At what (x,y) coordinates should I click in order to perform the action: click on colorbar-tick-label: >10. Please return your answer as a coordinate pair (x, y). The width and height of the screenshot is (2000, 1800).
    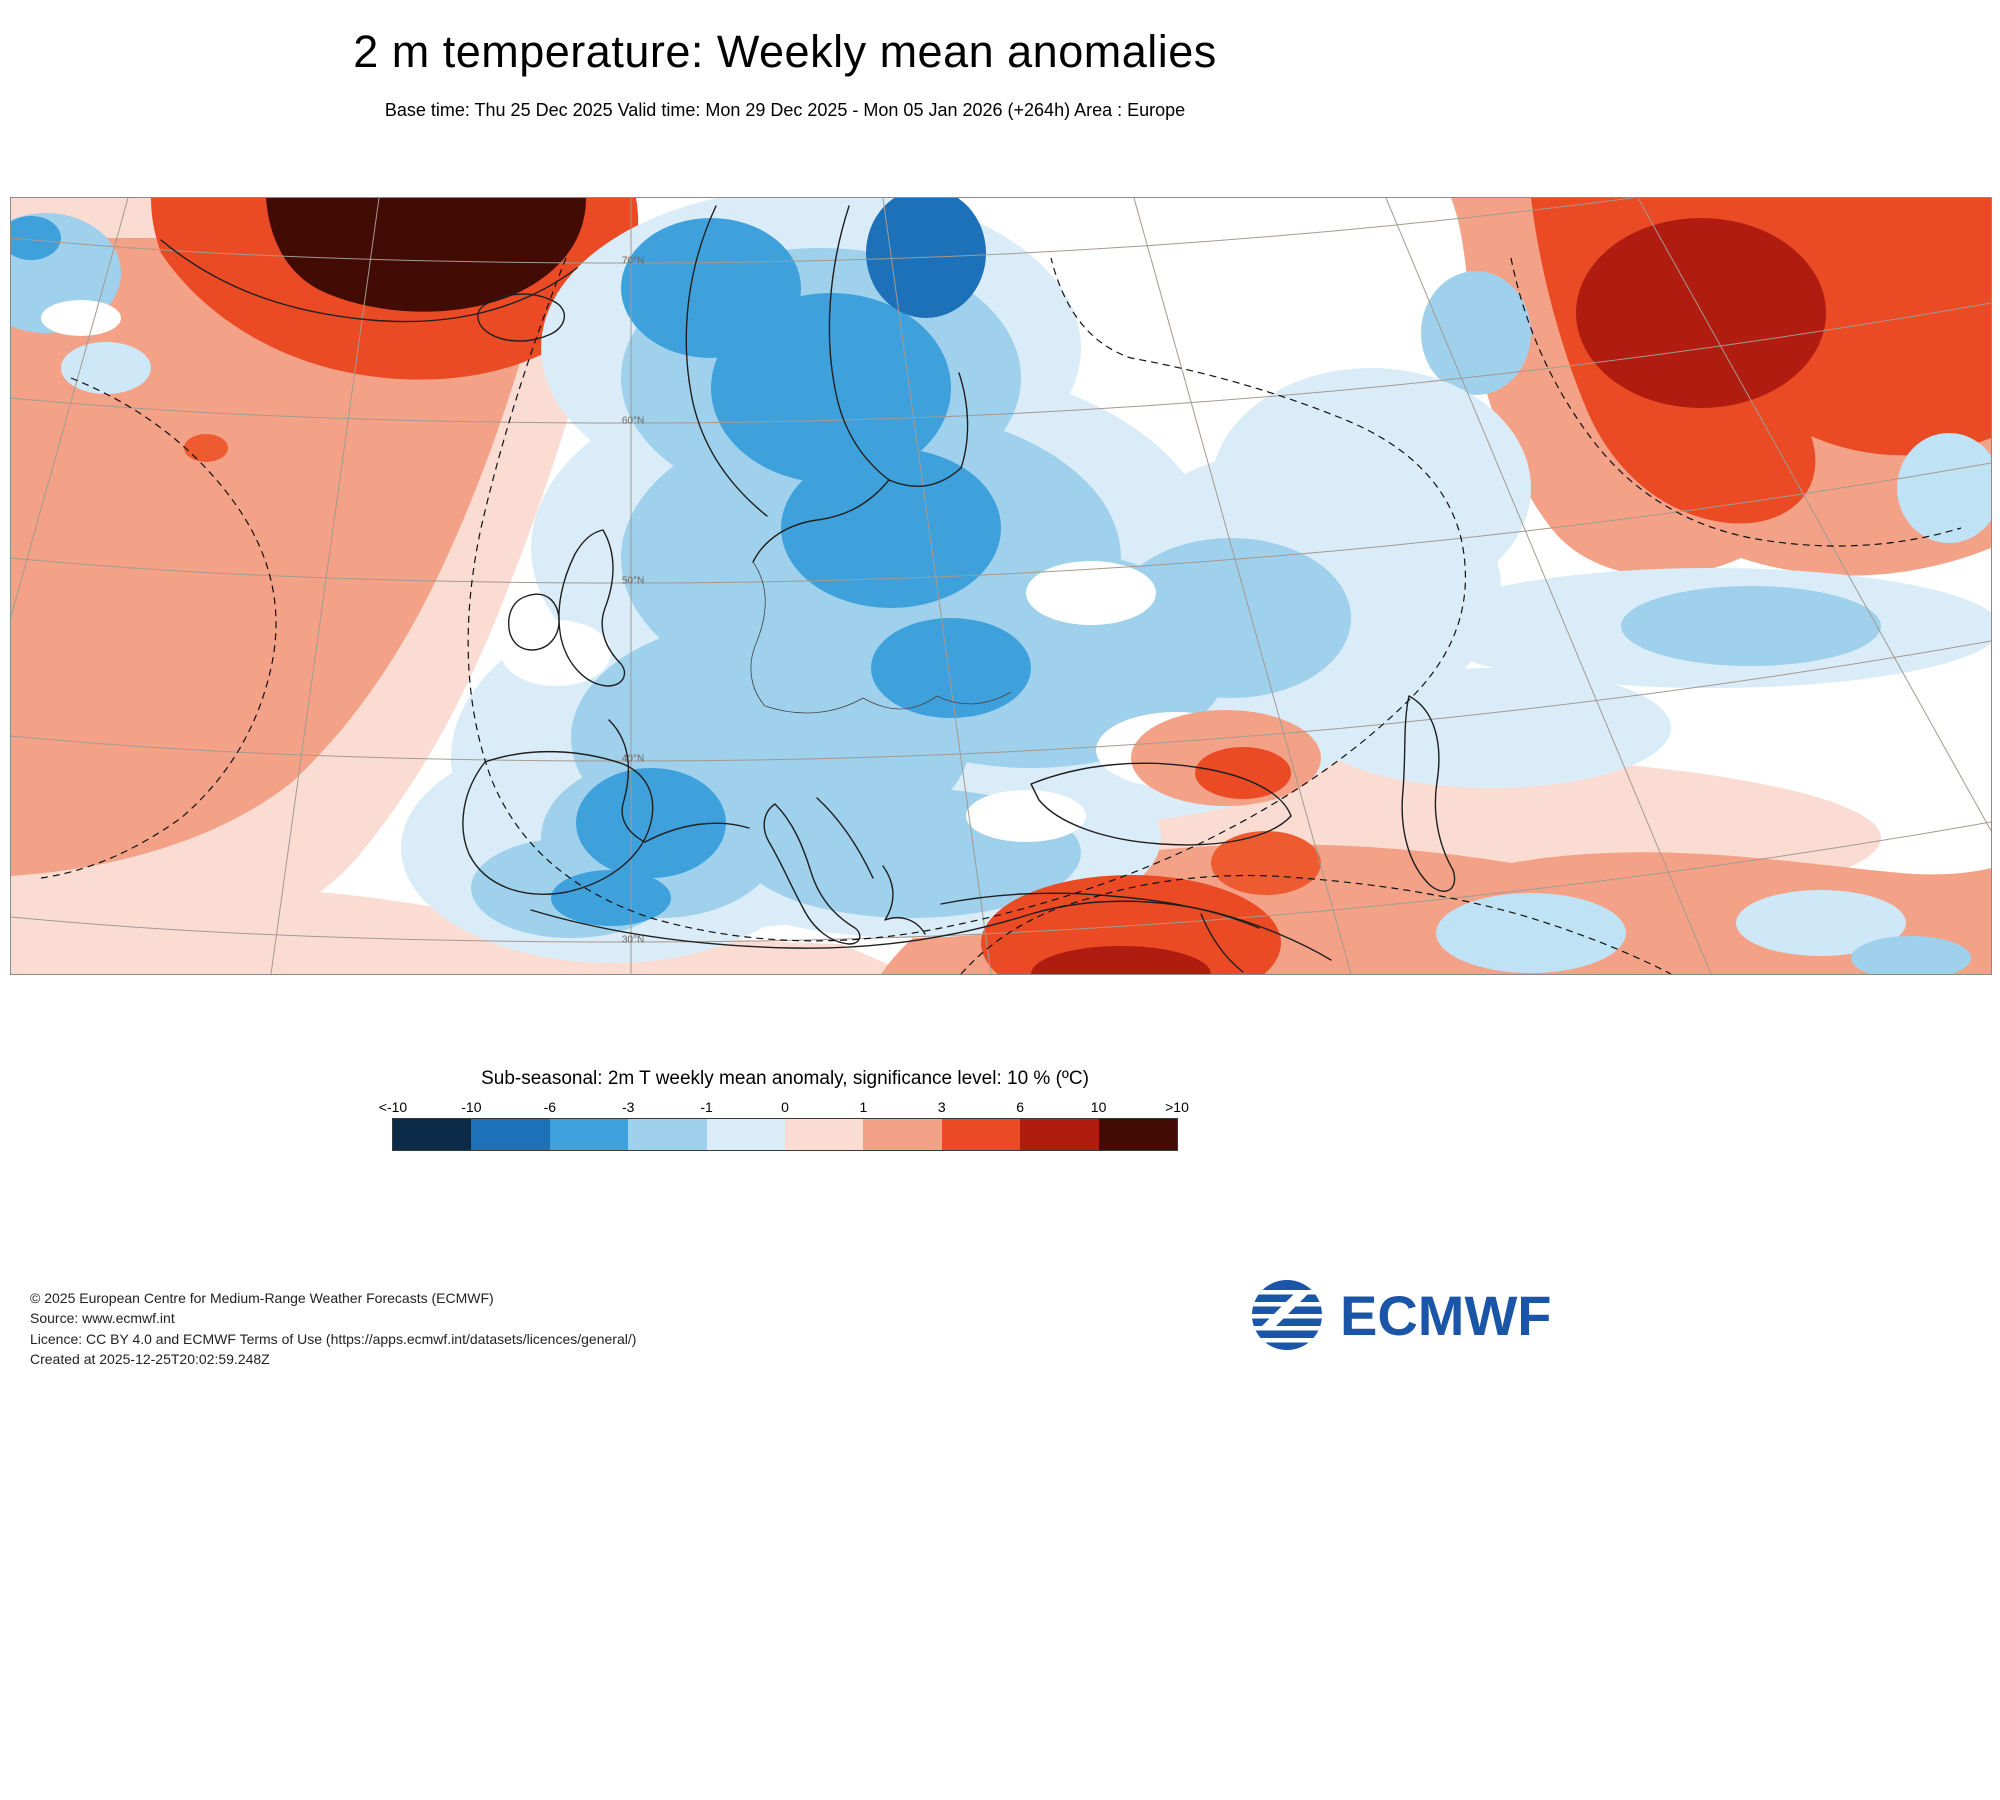
    Looking at the image, I should click on (1177, 1107).